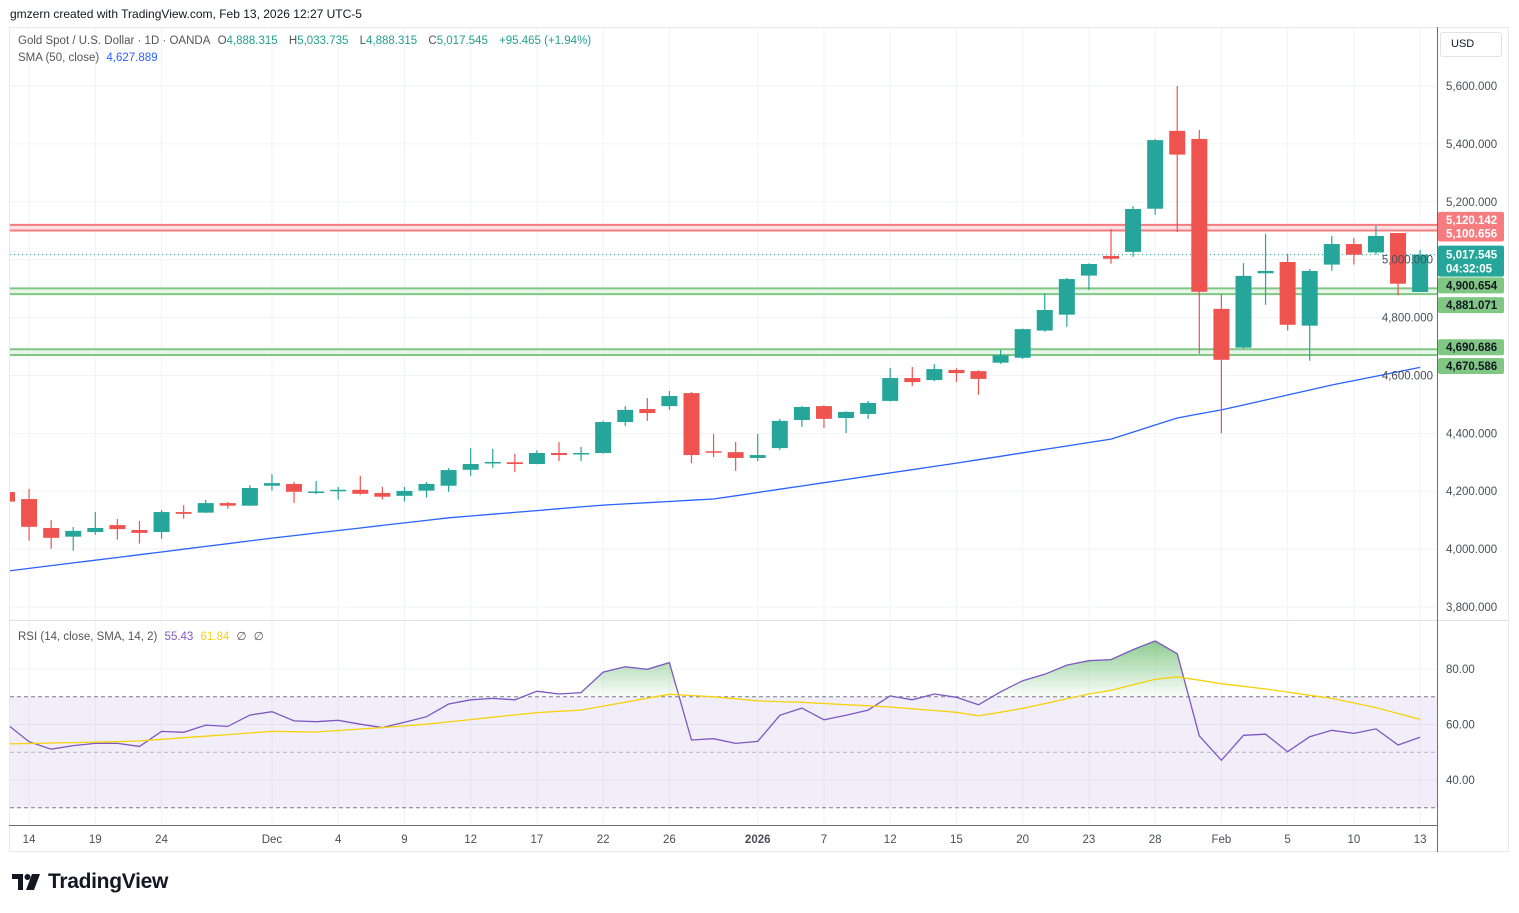  I want to click on rsi-background-band, so click(723, 752).